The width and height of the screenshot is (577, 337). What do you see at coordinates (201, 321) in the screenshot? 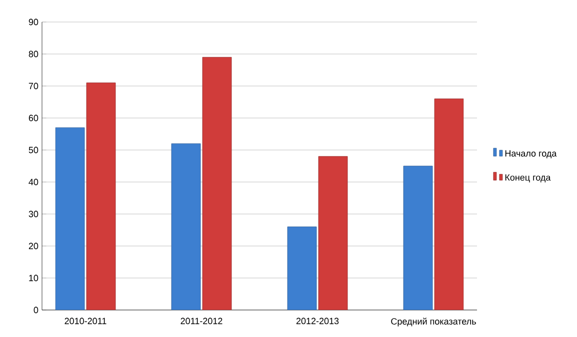
I see `x-tick-label: 2011-2012` at bounding box center [201, 321].